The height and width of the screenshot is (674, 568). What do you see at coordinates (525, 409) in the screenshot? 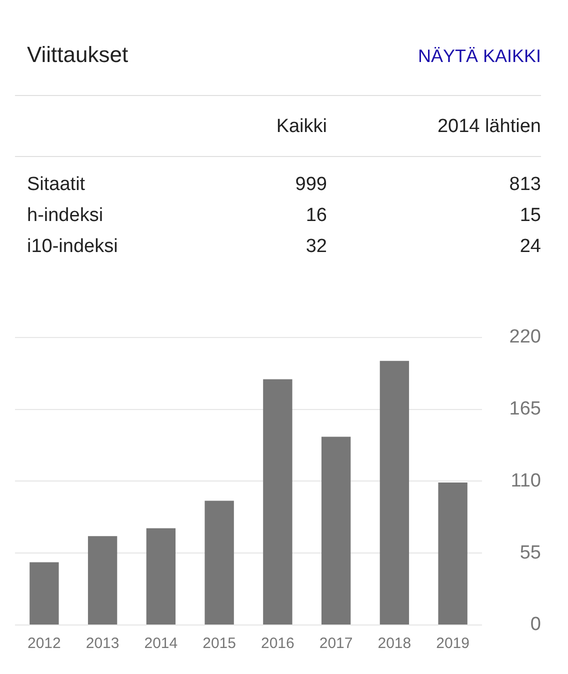
I see `y-tick-label: 165` at bounding box center [525, 409].